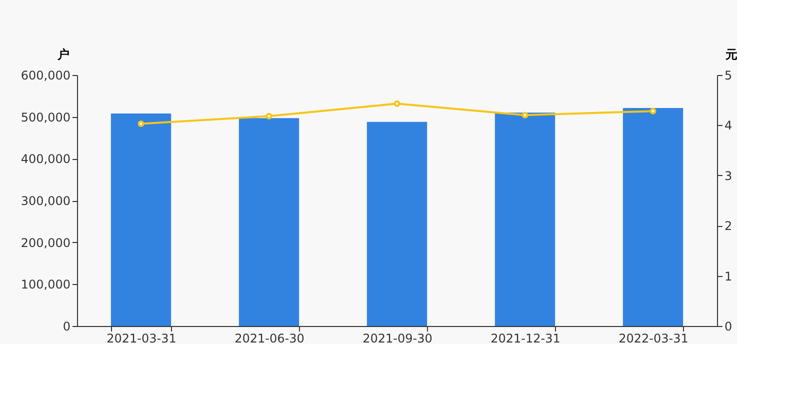 Image resolution: width=800 pixels, height=400 pixels. I want to click on y-tick-label: 400,000, so click(45, 159).